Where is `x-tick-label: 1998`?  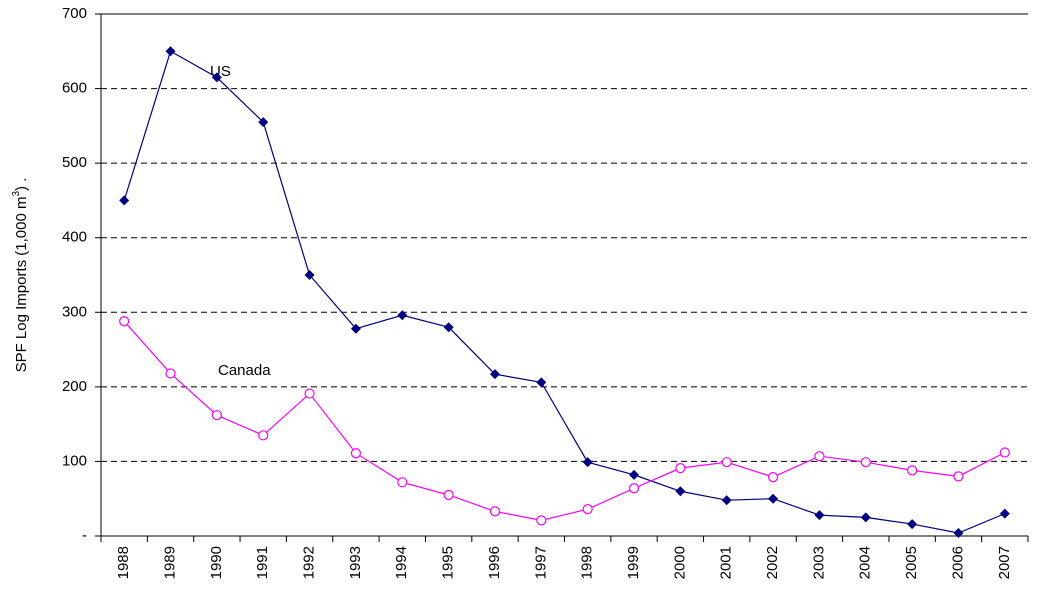
x-tick-label: 1998 is located at coordinates (587, 562).